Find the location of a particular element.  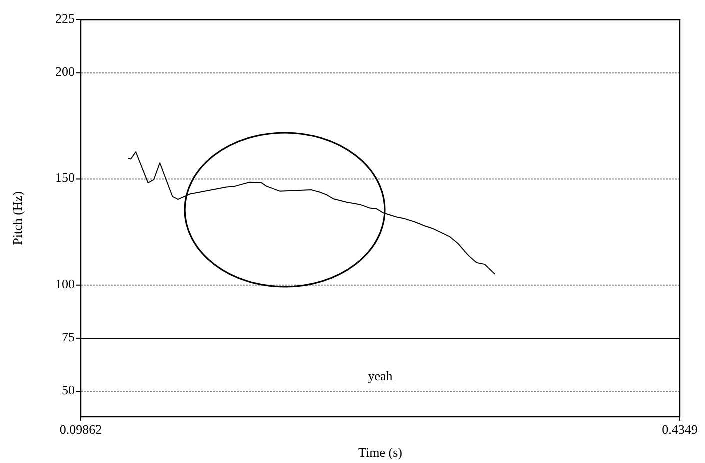

x-tick-label: 0.09862 is located at coordinates (81, 429).